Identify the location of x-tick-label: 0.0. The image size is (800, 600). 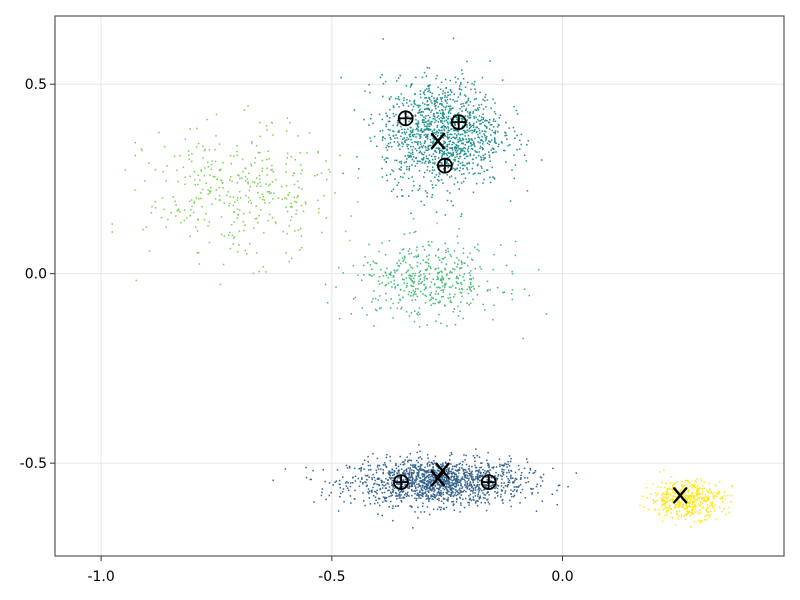
(562, 577).